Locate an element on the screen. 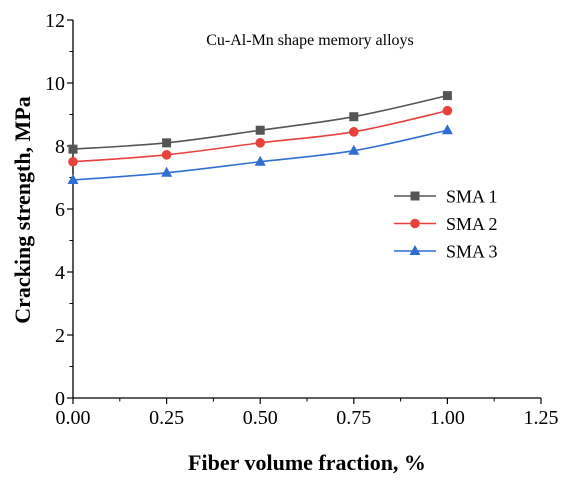 The height and width of the screenshot is (489, 576). x-tick-label: 0.50 is located at coordinates (260, 418).